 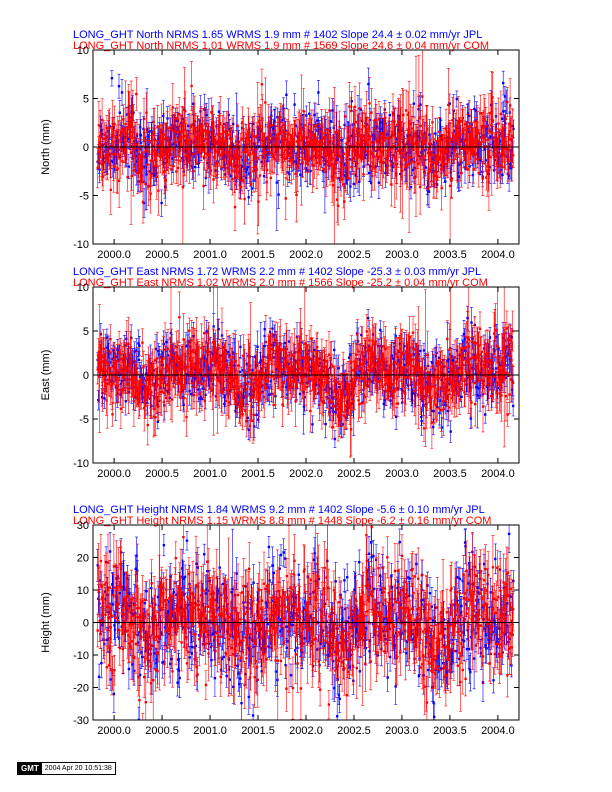 I want to click on plot-area, so click(x=305, y=372).